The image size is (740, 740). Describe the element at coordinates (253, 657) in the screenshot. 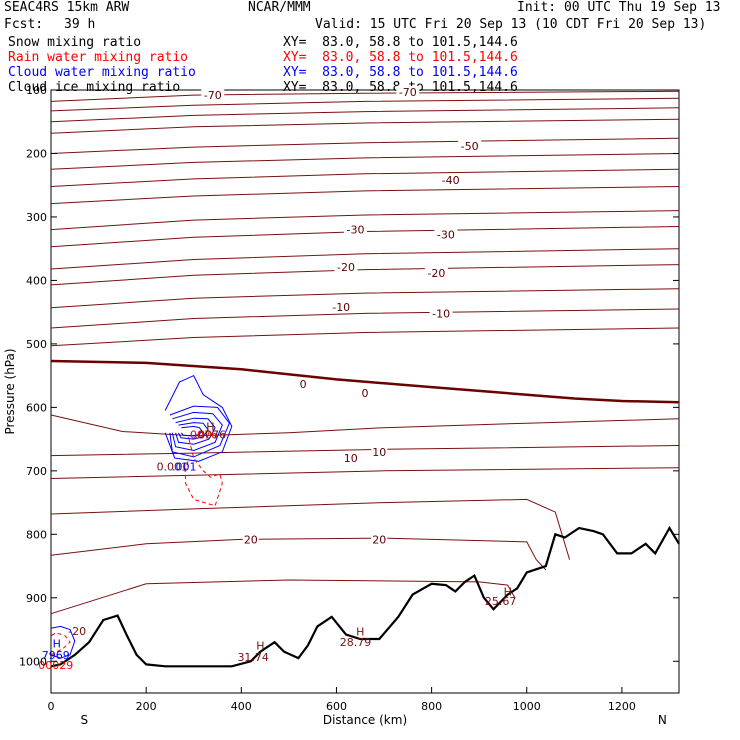

I see `field-max-label: 31.74` at that location.